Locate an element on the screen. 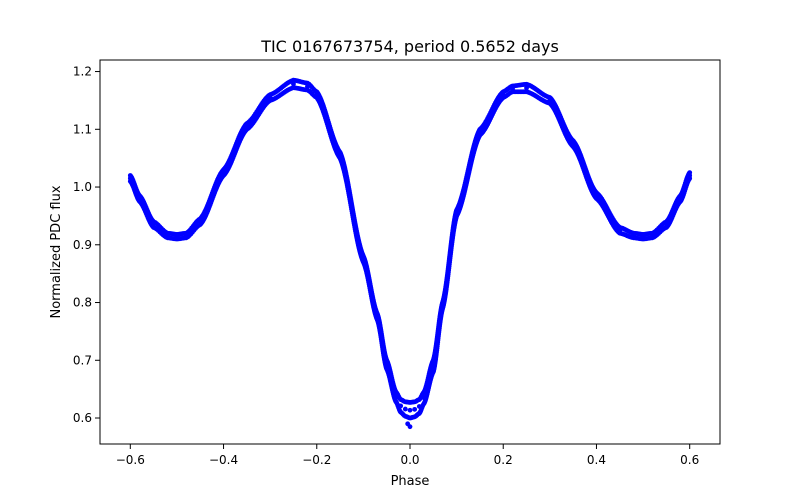 The width and height of the screenshot is (800, 500). y-axis: 0.6 0.7 0.8 0.9 1.0 1.1 1.2 is located at coordinates (86, 245).